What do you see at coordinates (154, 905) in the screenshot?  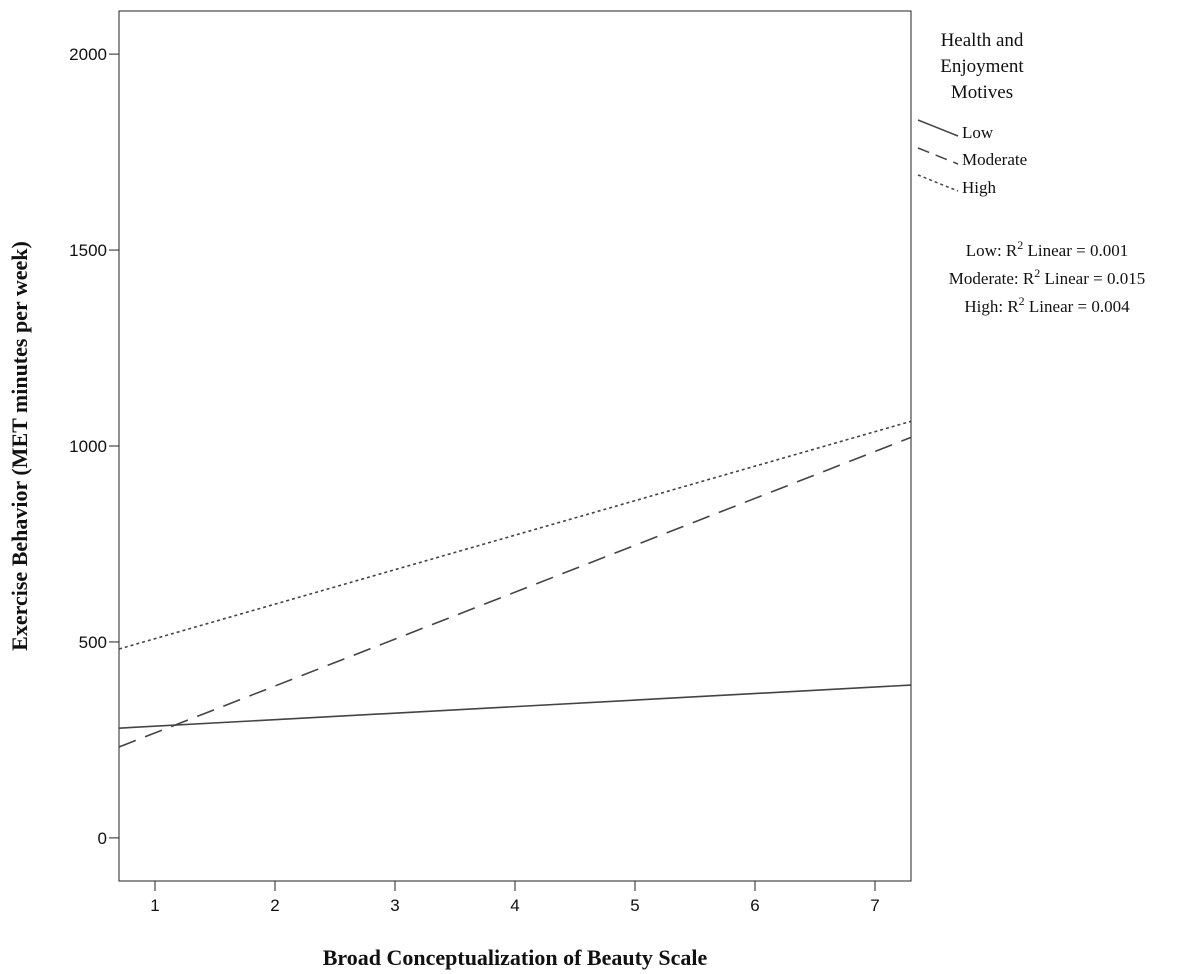 I see `x-tick-label: 1` at bounding box center [154, 905].